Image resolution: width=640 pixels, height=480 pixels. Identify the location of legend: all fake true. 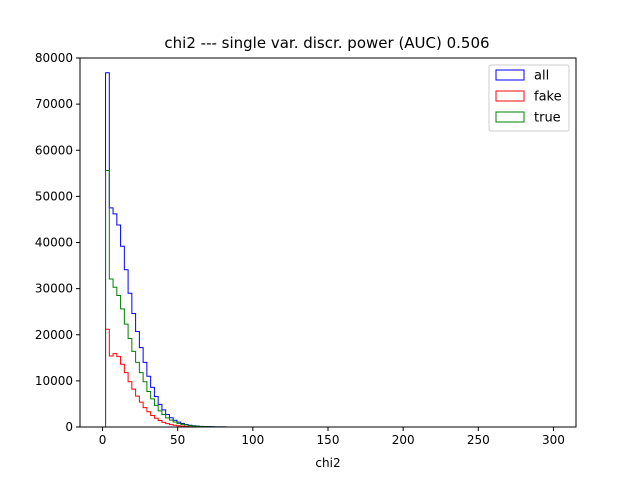
(529, 98).